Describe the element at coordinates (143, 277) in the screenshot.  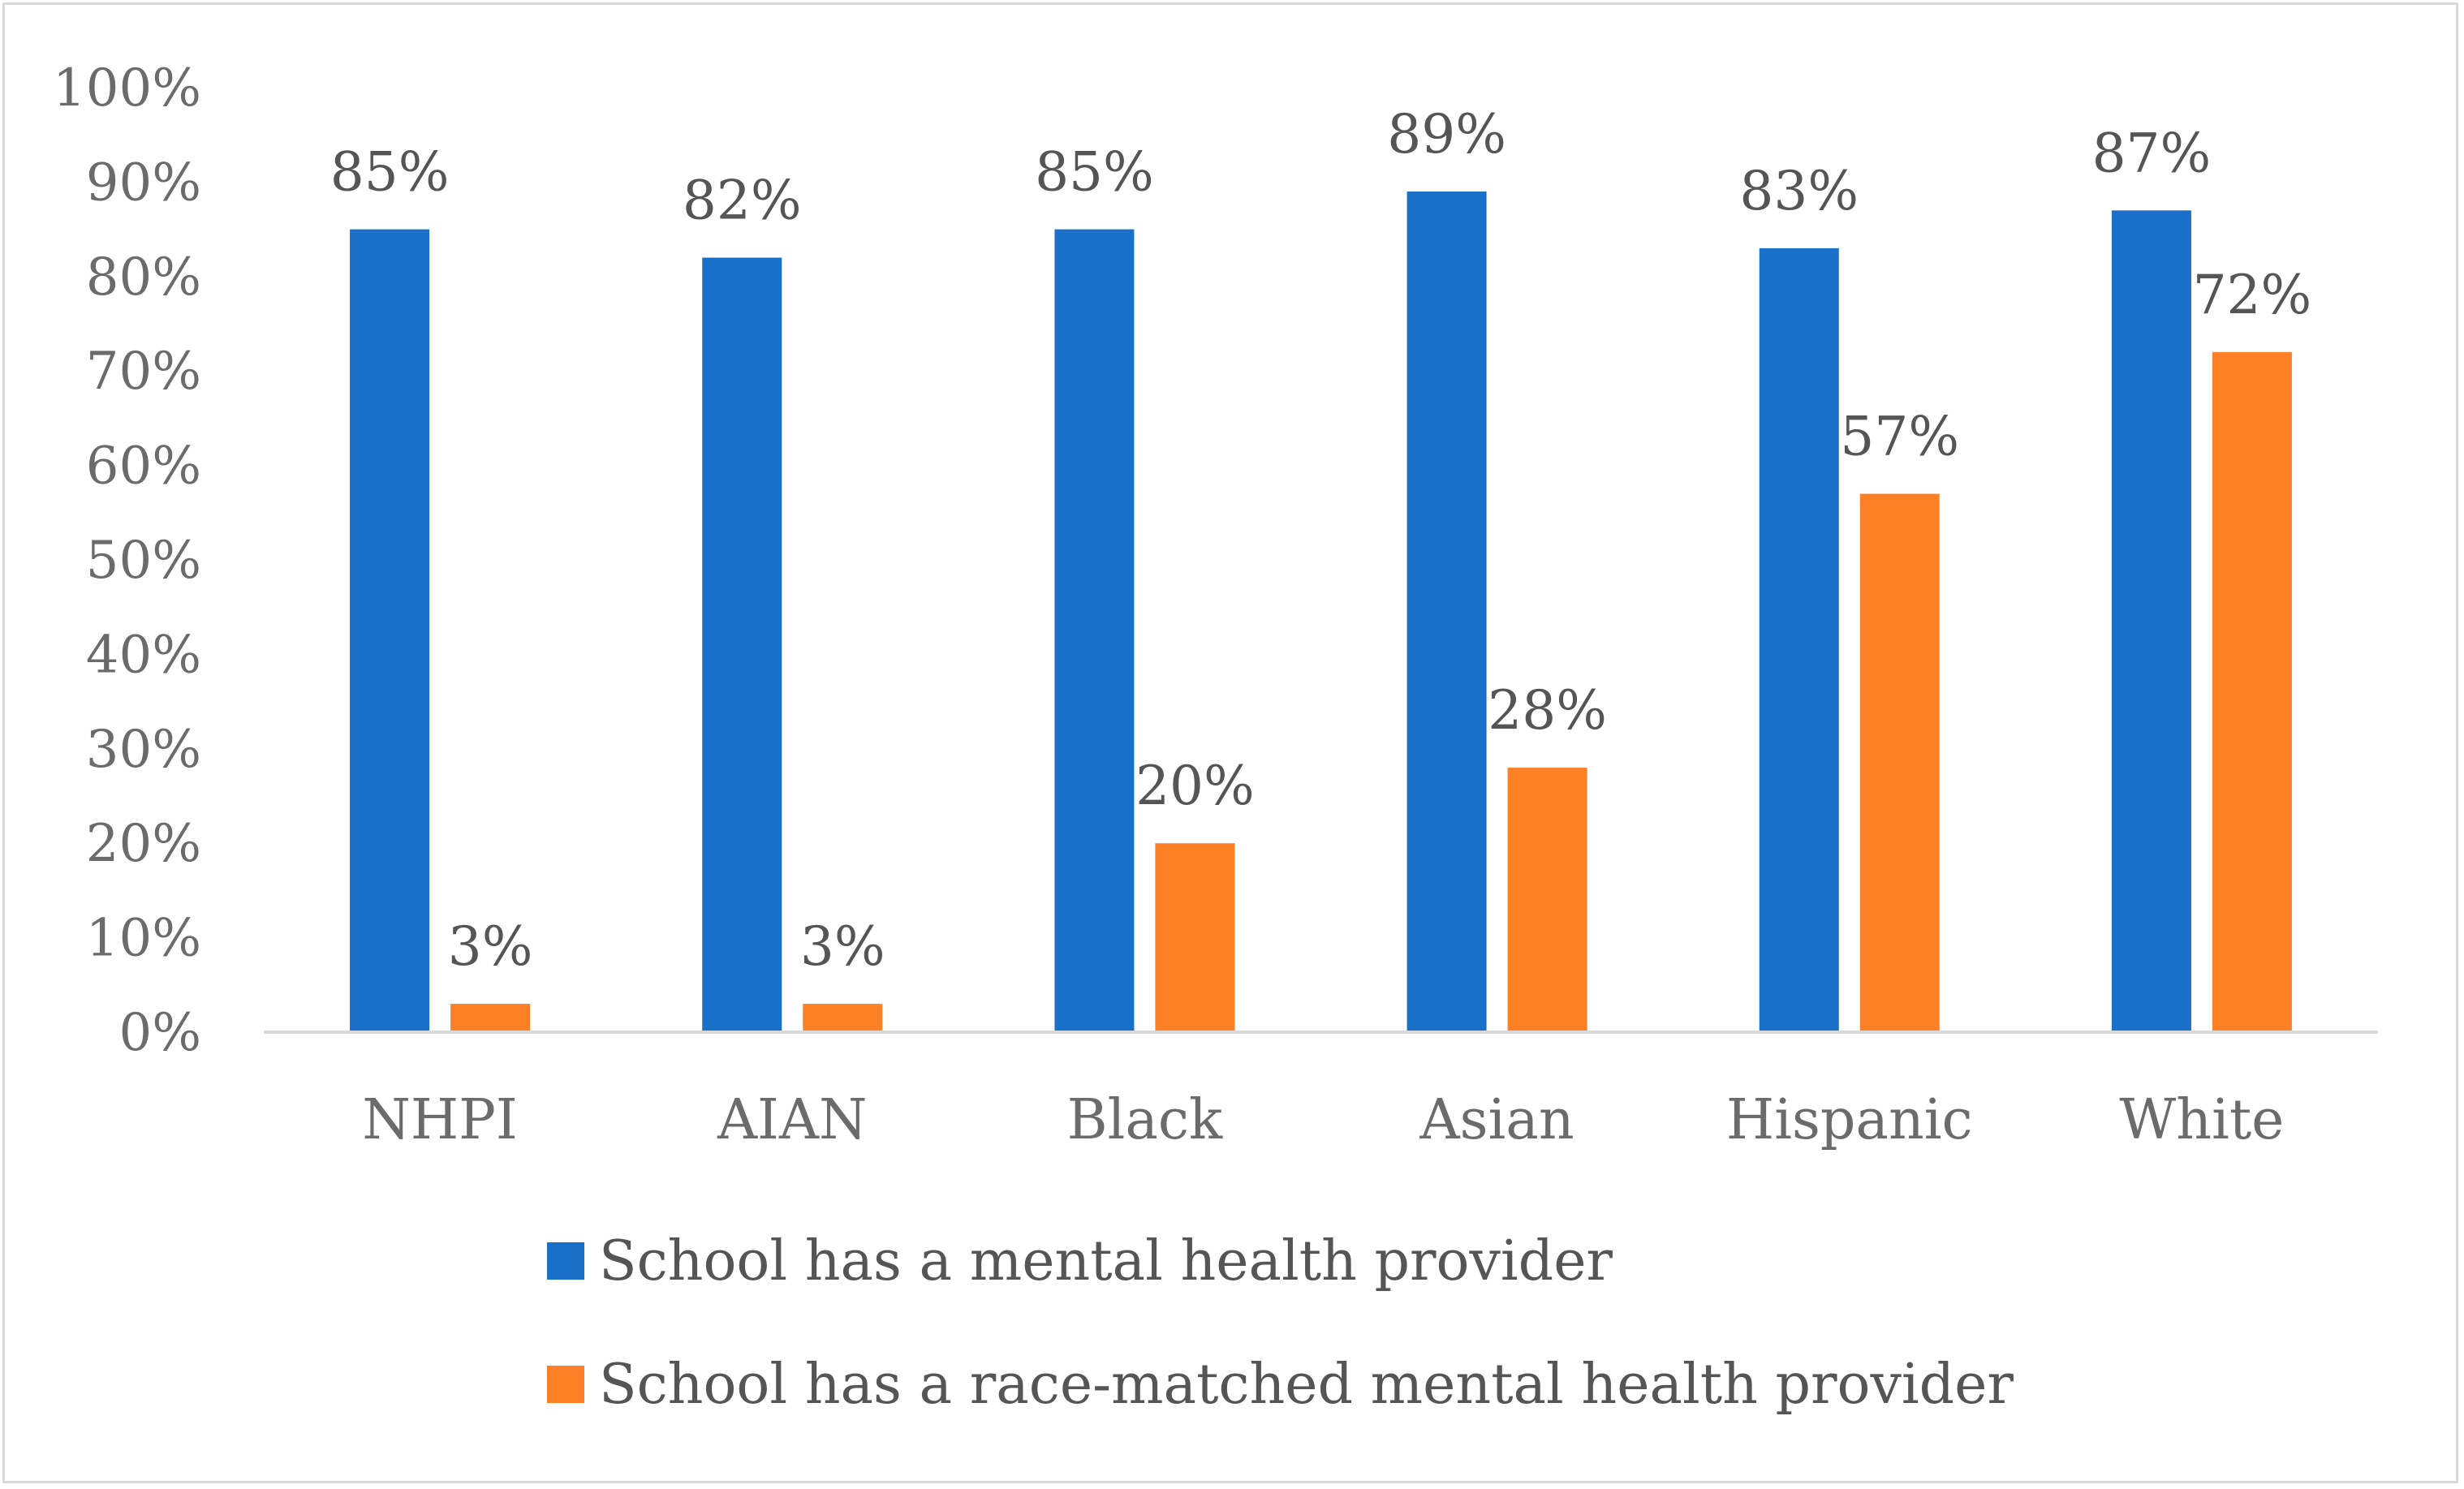
I see `y-tick-label: 80%` at that location.